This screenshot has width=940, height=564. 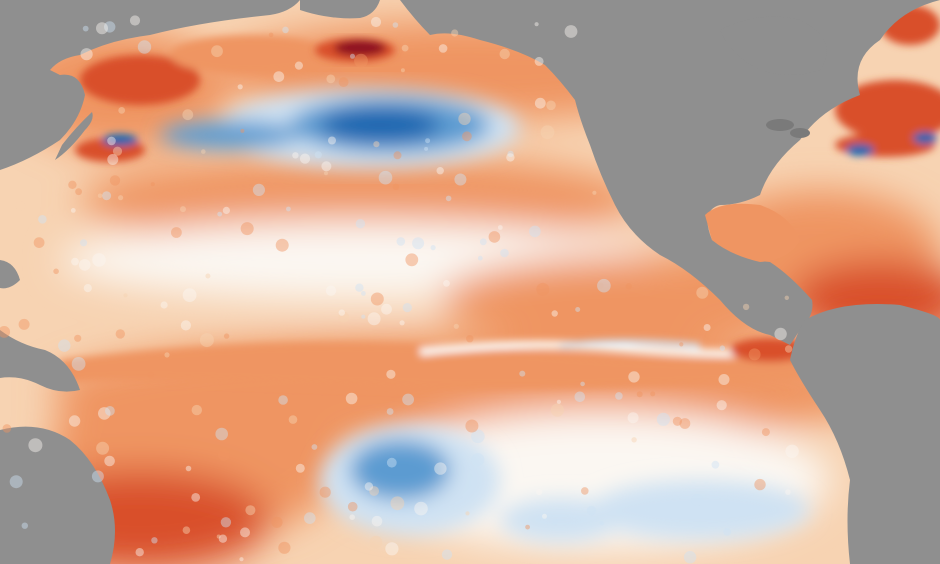 I want to click on south-america, so click(x=865, y=434).